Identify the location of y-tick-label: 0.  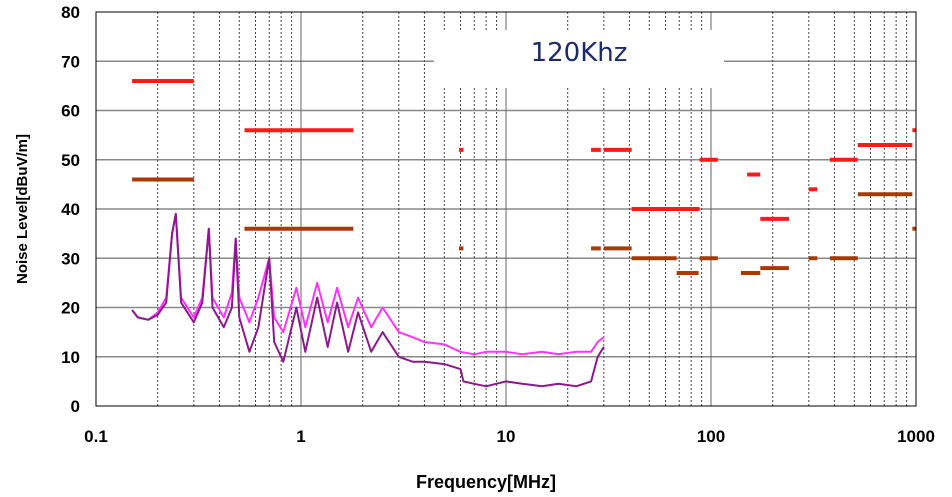
(75, 406).